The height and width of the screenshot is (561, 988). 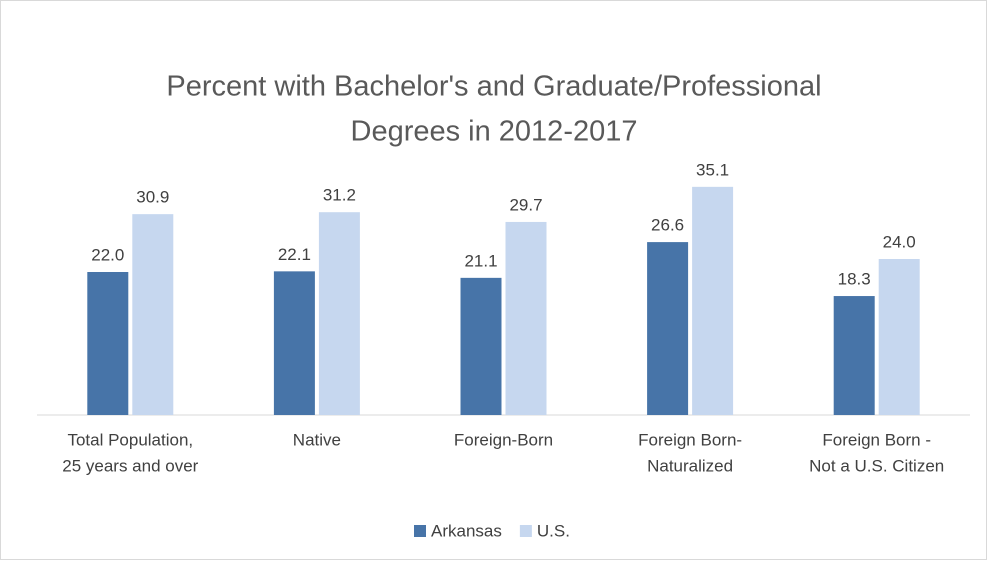 What do you see at coordinates (712, 169) in the screenshot?
I see `data-label: 35.1` at bounding box center [712, 169].